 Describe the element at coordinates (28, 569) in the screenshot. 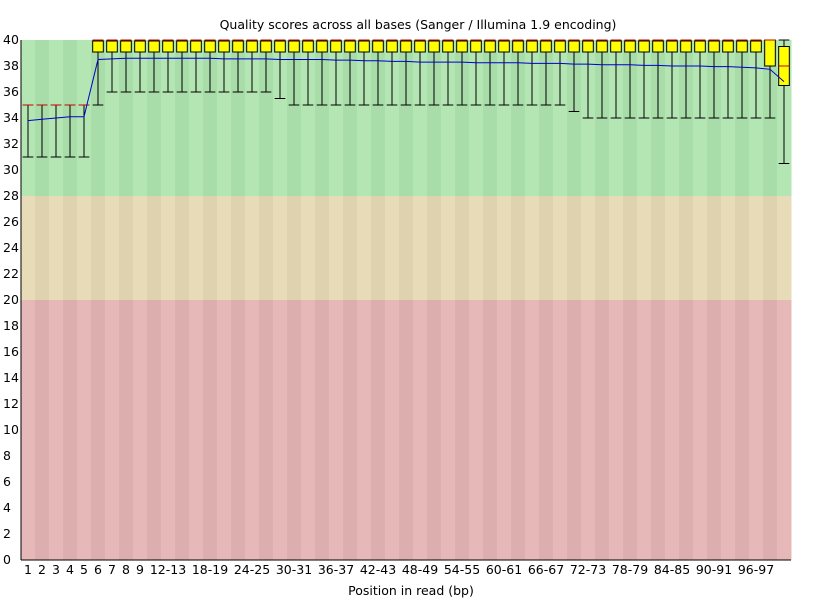

I see `x-tick-label: 1` at that location.